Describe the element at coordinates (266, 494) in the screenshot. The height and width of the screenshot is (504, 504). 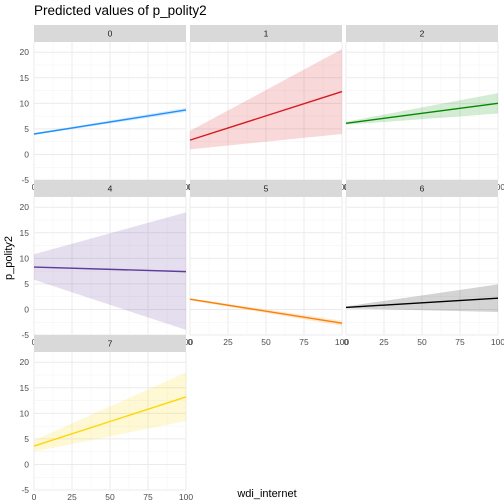
I see `x-axis-title: wdi_internet` at that location.